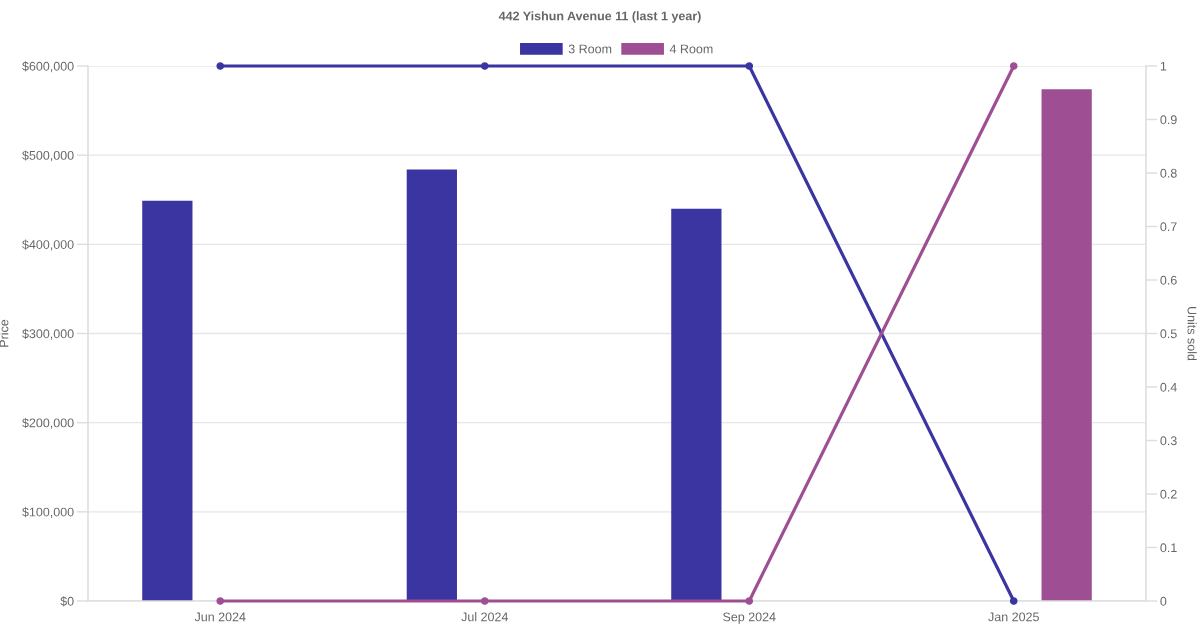  Describe the element at coordinates (1168, 334) in the screenshot. I see `y2-tick-label: 0.5` at that location.